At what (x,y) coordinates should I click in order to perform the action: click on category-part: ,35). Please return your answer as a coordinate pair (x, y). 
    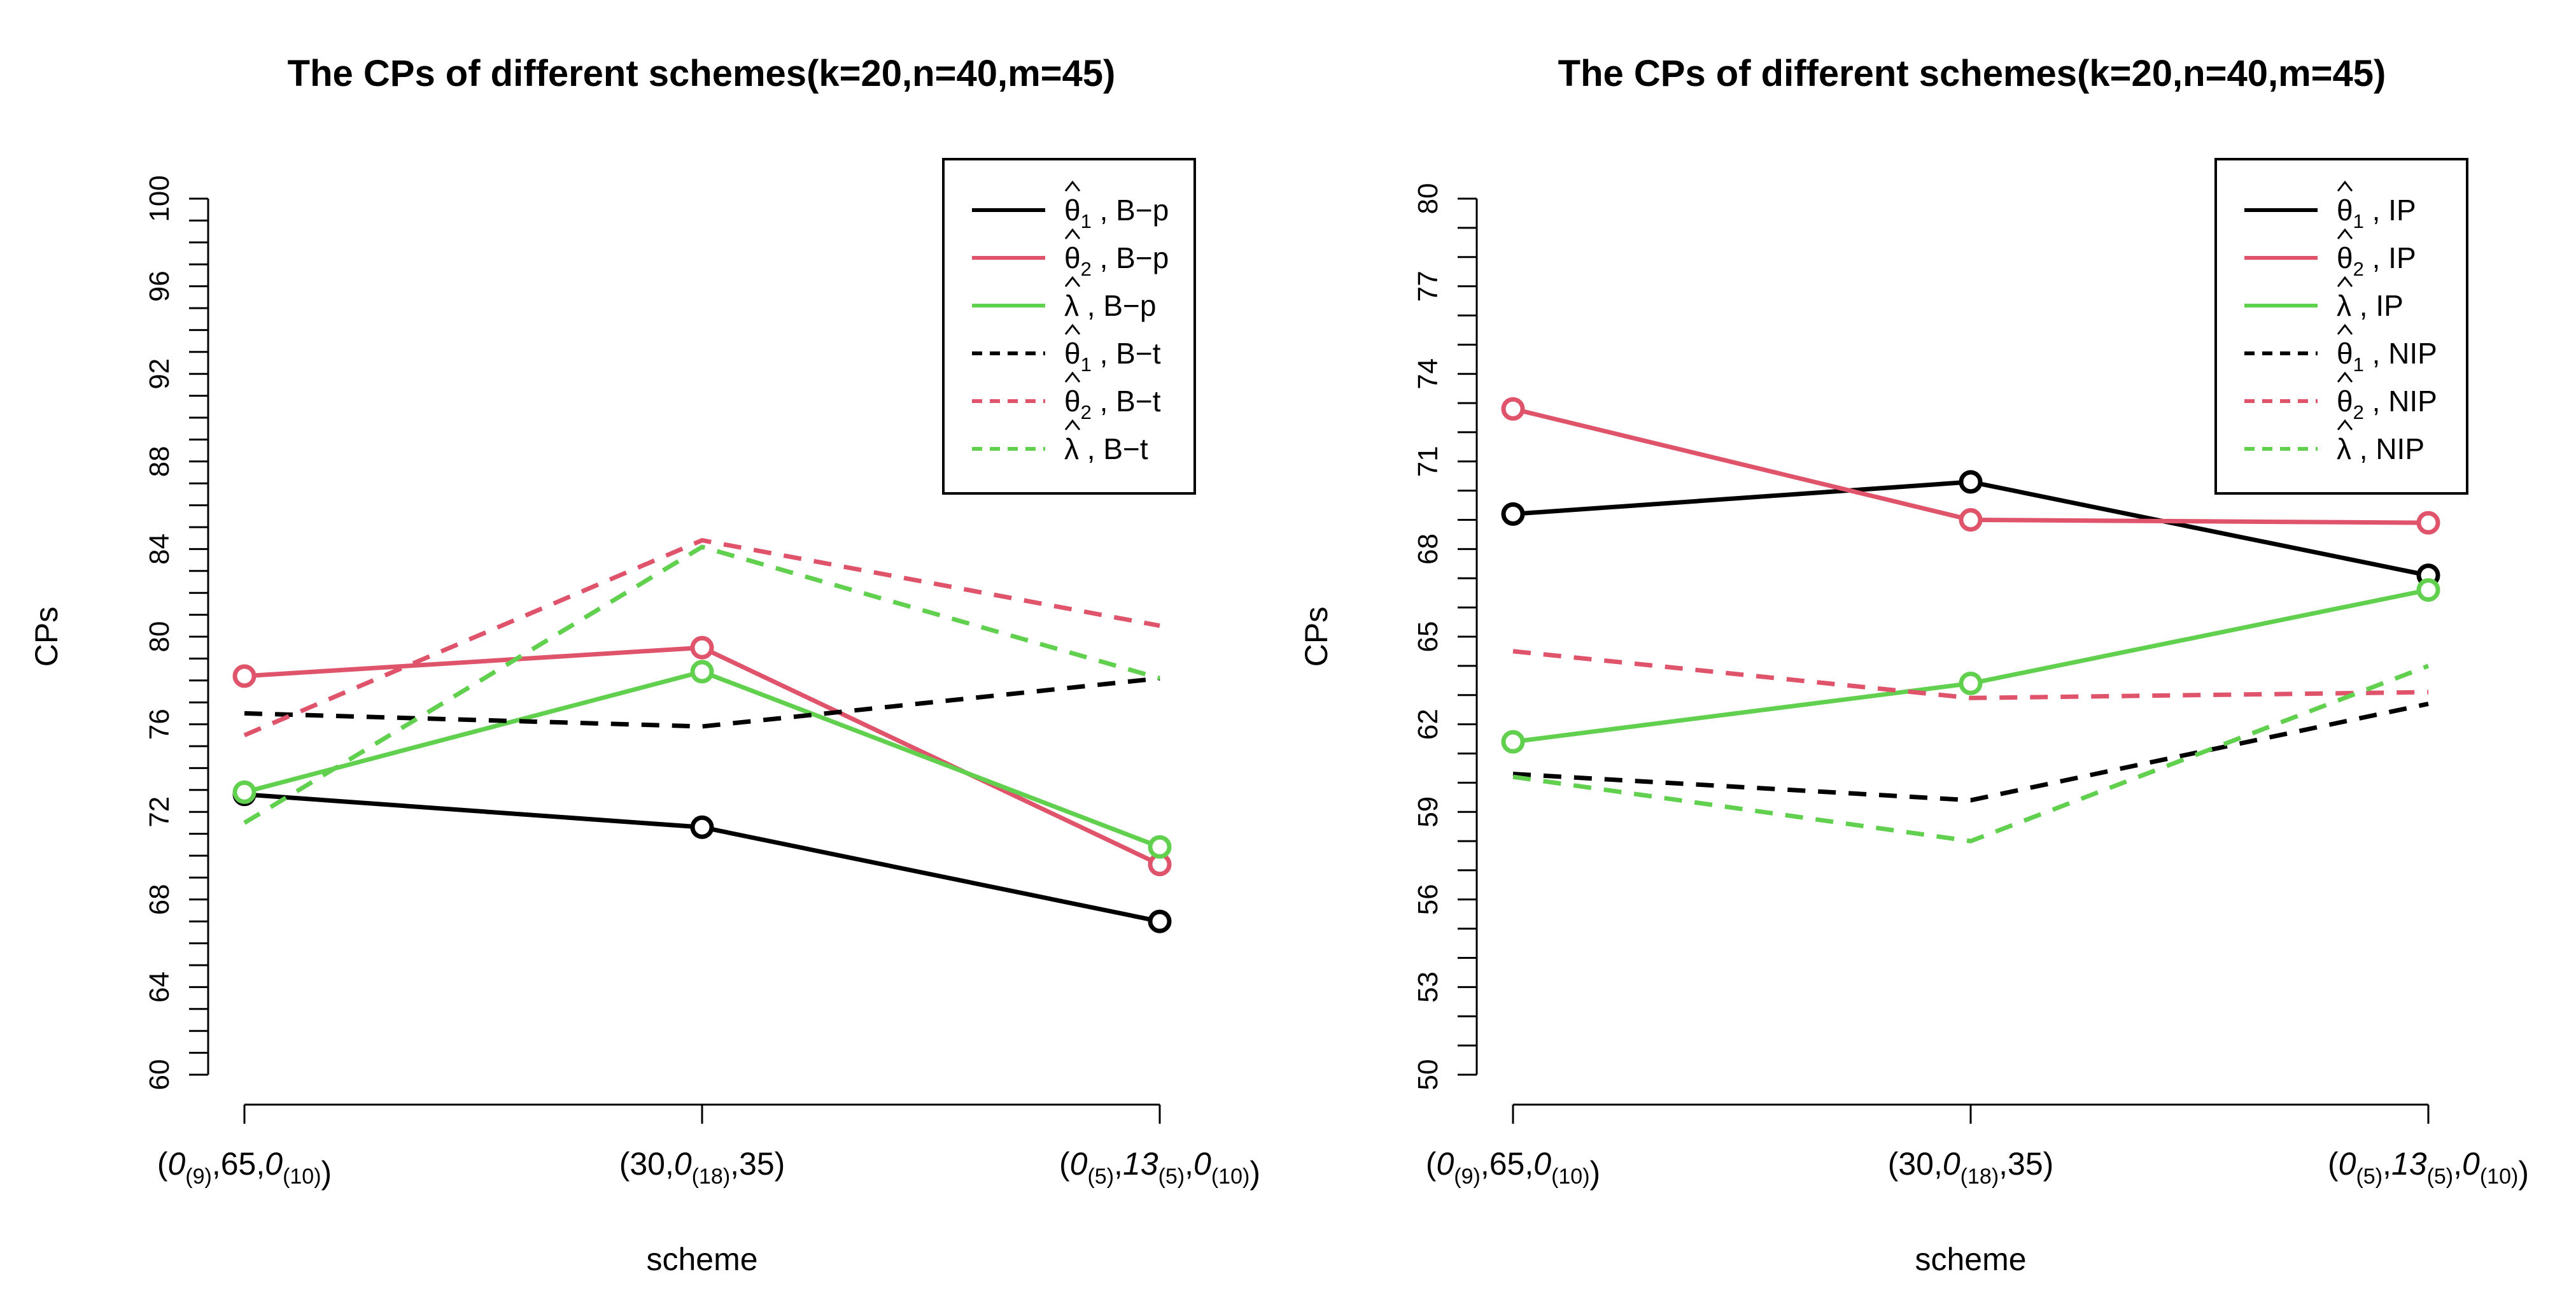
    Looking at the image, I should click on (2026, 1164).